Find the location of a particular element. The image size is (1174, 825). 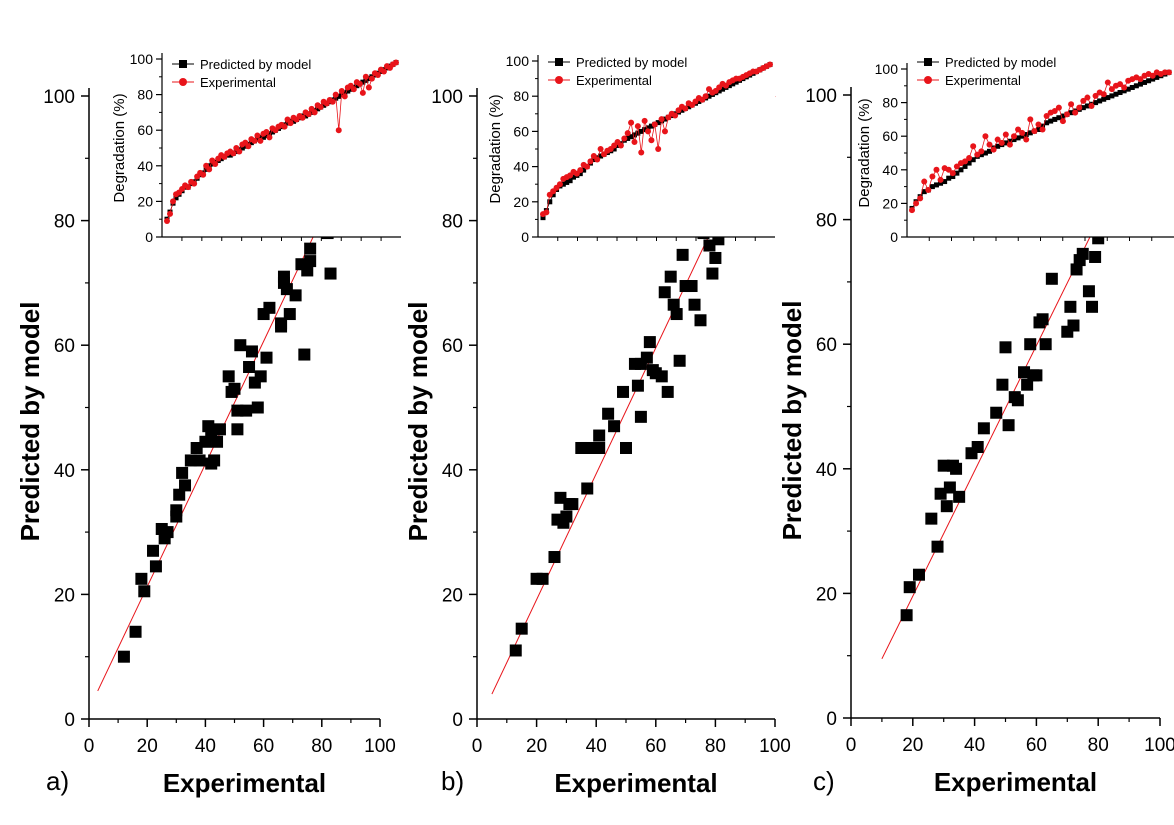

inset-legend: Predicted by model Experimental is located at coordinates (617, 71).